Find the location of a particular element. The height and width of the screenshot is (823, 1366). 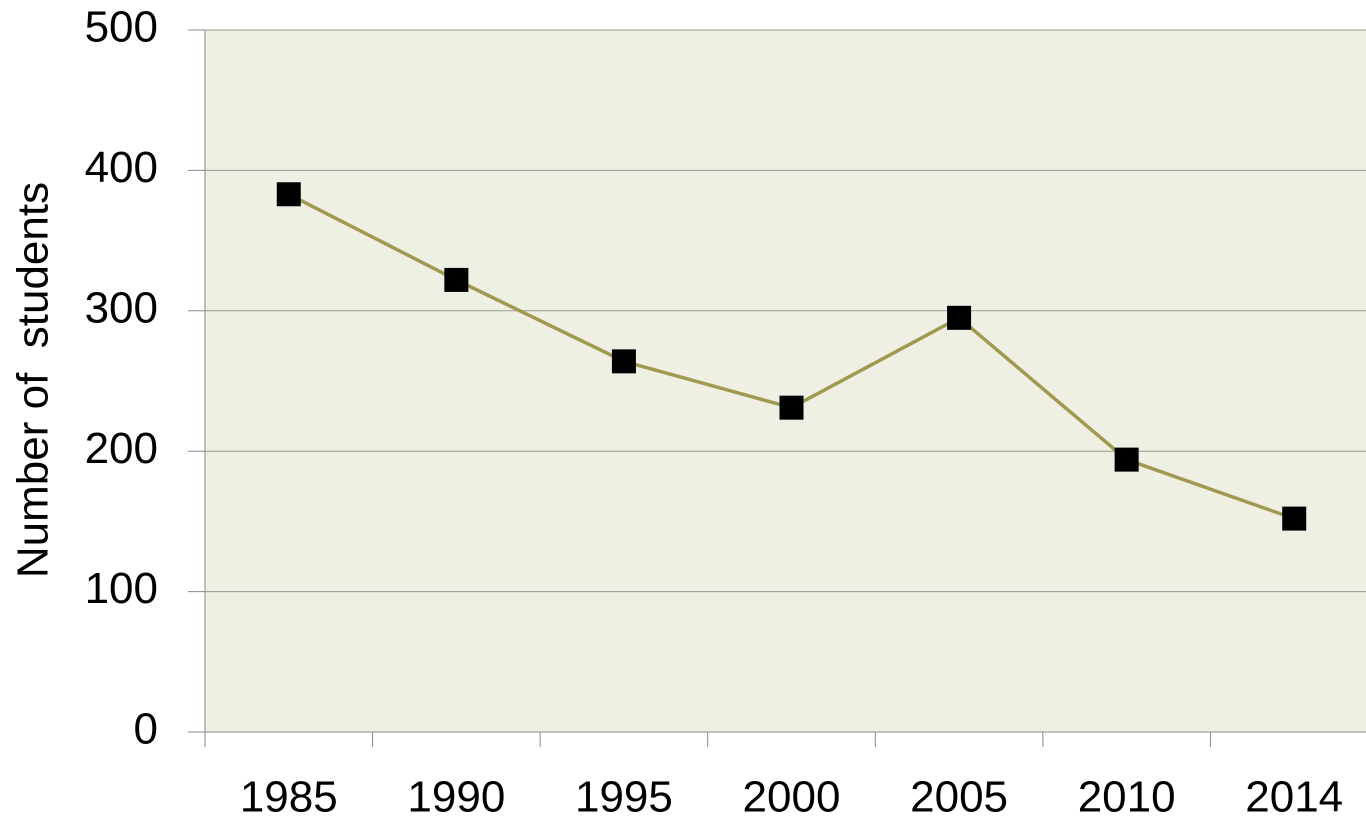

y-tick-label: 300 is located at coordinates (121, 307).